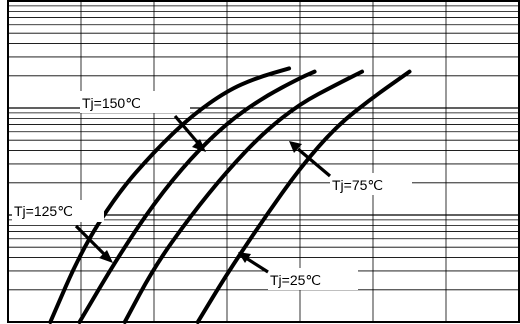 This screenshot has height=324, width=520. Describe the element at coordinates (244, 257) in the screenshot. I see `arrowhead-tj25` at that location.